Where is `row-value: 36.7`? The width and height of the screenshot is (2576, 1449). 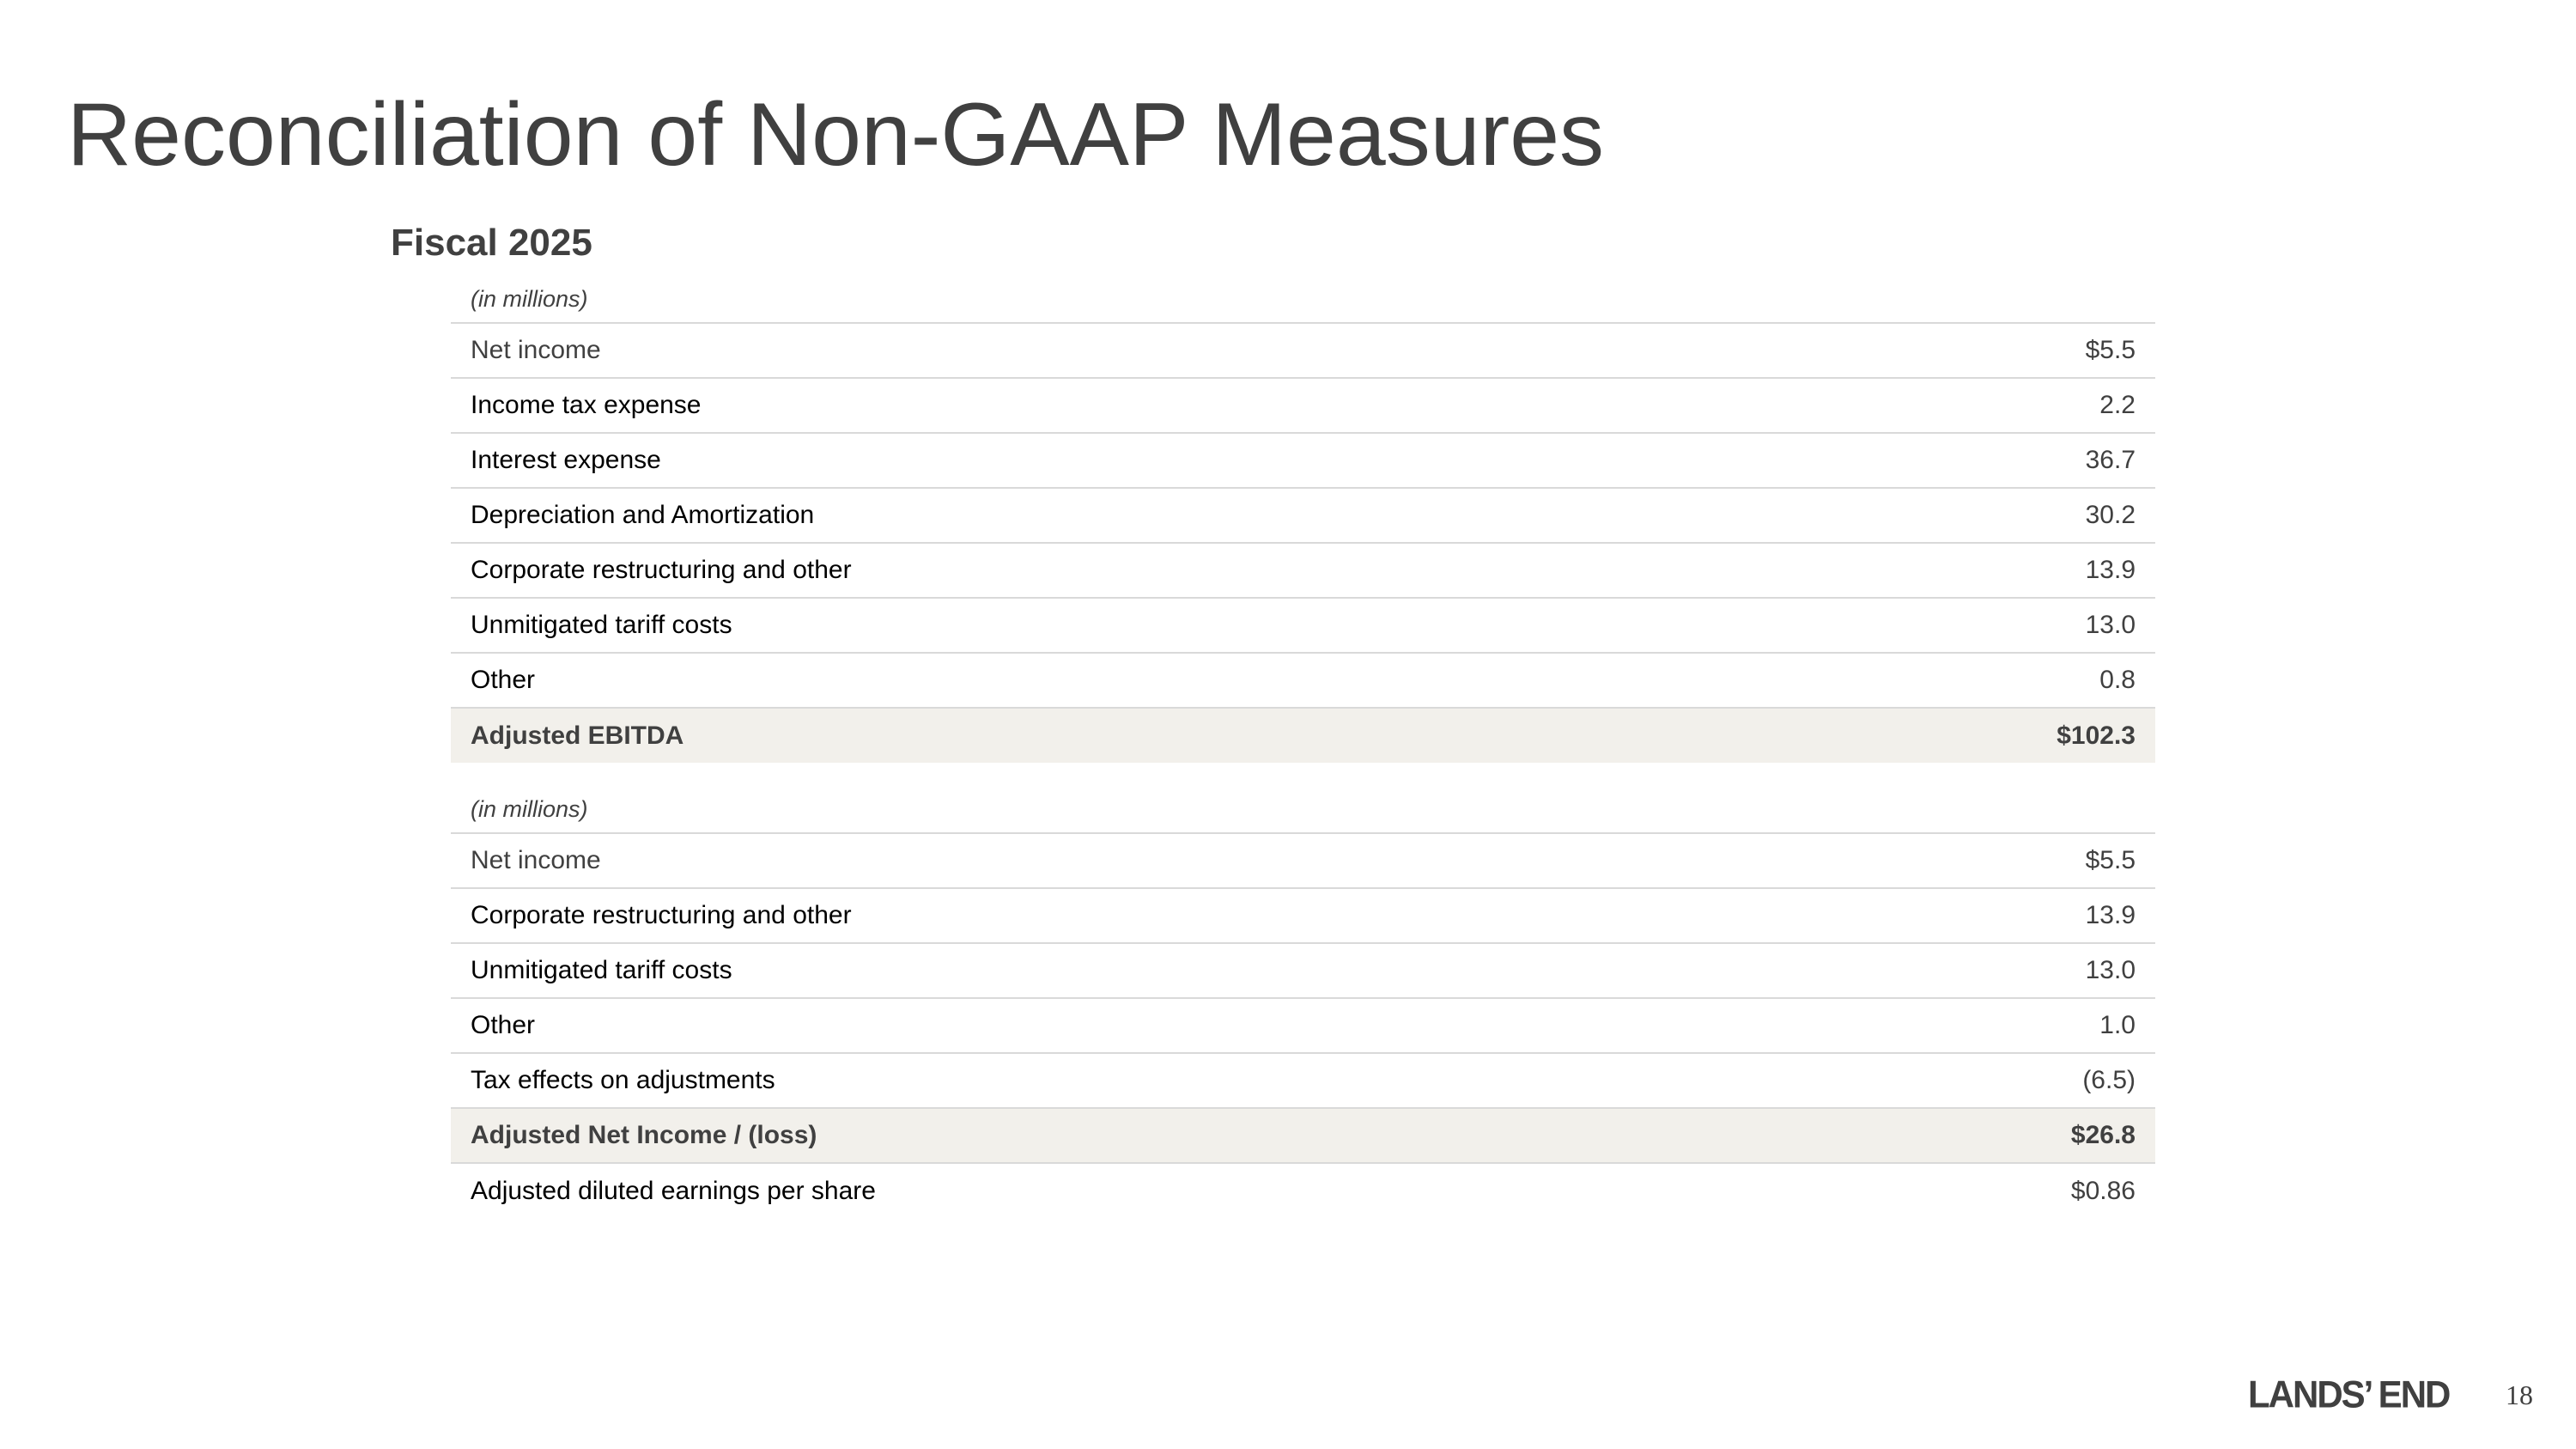 row-value: 36.7 is located at coordinates (1983, 461).